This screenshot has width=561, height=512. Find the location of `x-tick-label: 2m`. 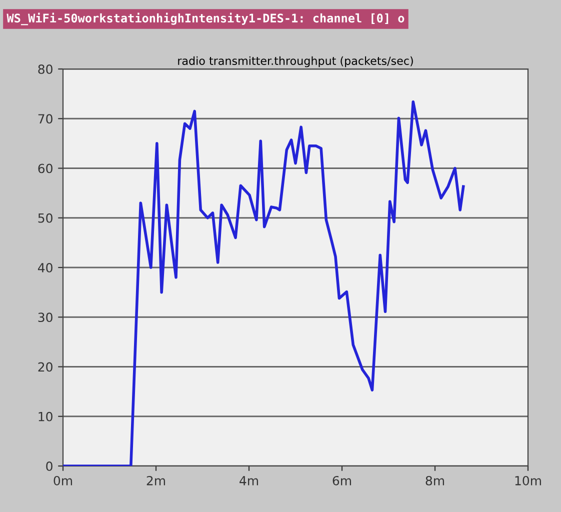

x-tick-label: 2m is located at coordinates (156, 481).